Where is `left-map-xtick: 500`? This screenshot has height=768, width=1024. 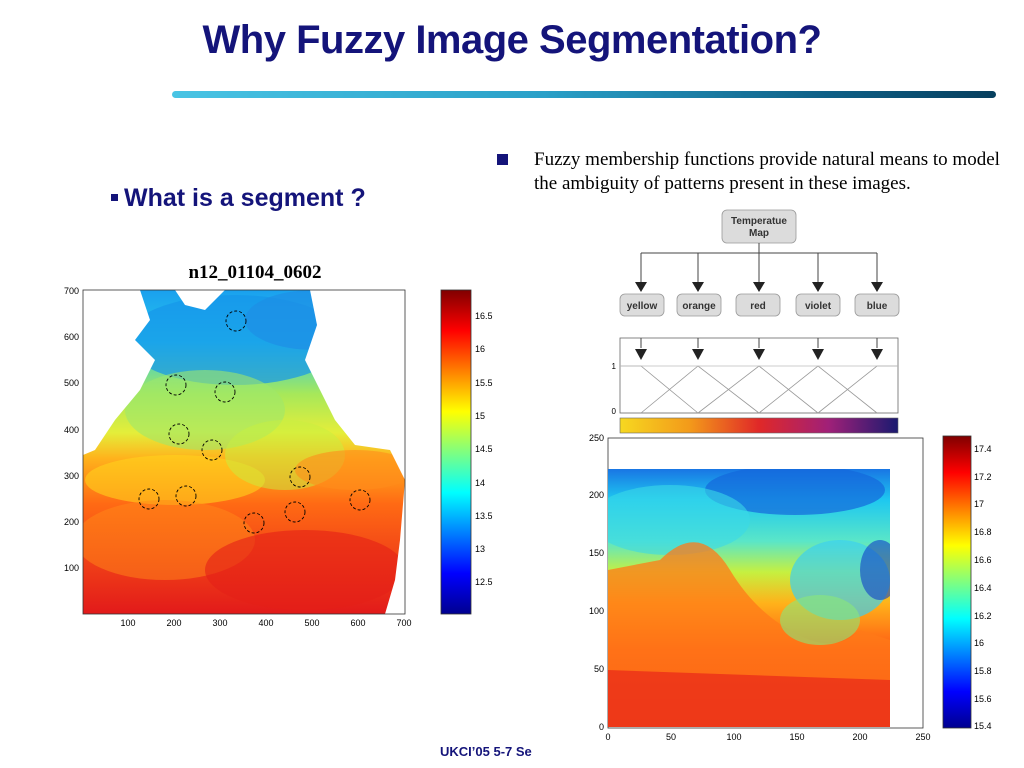
left-map-xtick: 500 is located at coordinates (311, 623).